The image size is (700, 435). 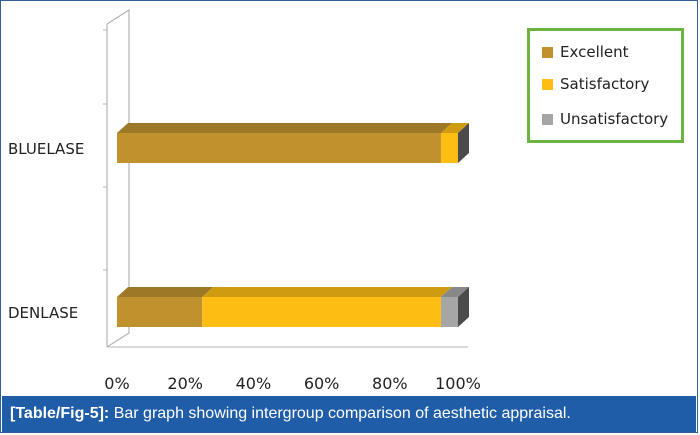 I want to click on x-tick-label: 0%, so click(x=116, y=383).